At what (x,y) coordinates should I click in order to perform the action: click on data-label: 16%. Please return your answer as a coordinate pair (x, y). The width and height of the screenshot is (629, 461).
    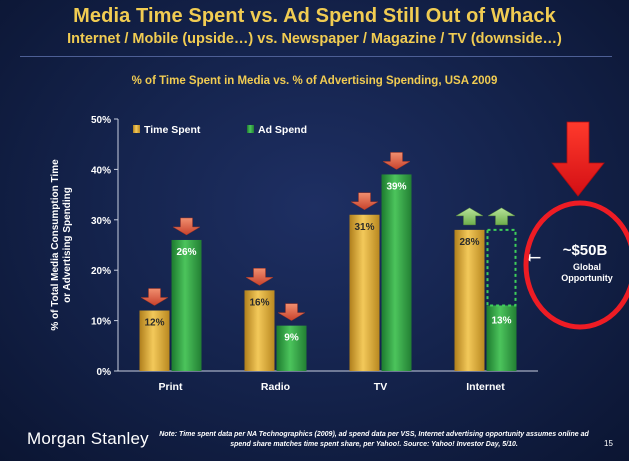
    Looking at the image, I should click on (259, 302).